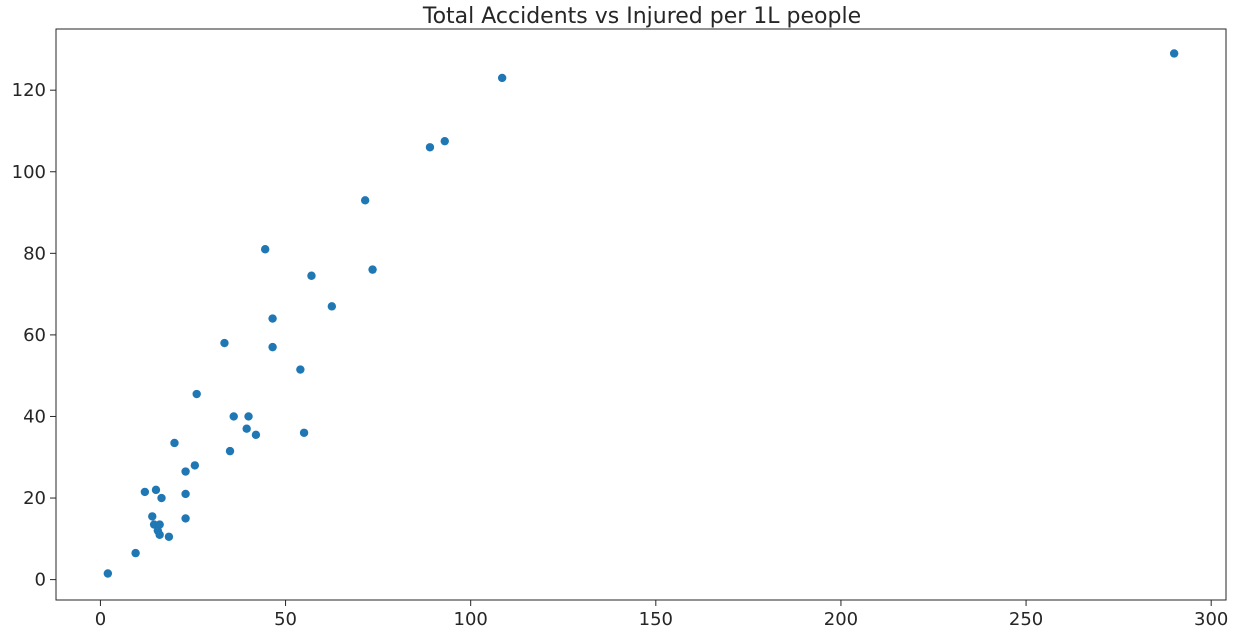 Image resolution: width=1245 pixels, height=635 pixels. Describe the element at coordinates (285, 619) in the screenshot. I see `x-tick-label: 50` at that location.